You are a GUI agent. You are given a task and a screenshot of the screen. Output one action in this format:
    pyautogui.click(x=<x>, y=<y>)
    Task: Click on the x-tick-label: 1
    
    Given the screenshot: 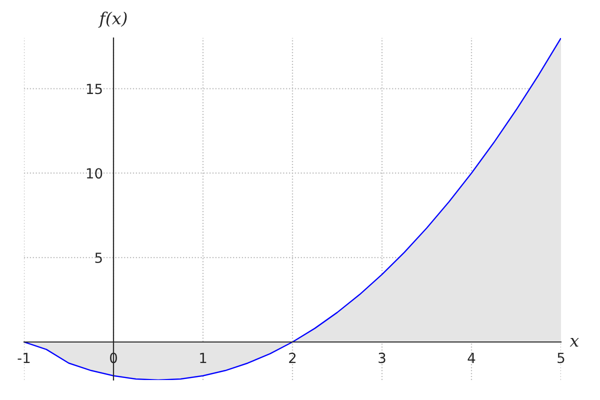 What is the action you would take?
    pyautogui.click(x=203, y=357)
    